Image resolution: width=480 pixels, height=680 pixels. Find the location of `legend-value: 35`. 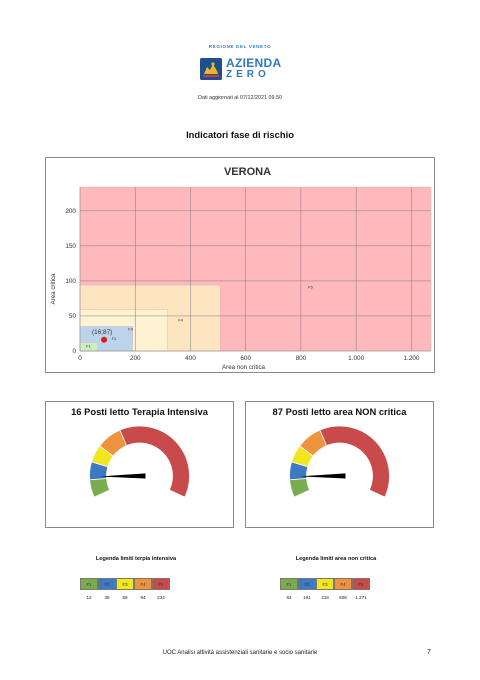

legend-value: 35 is located at coordinates (107, 597).